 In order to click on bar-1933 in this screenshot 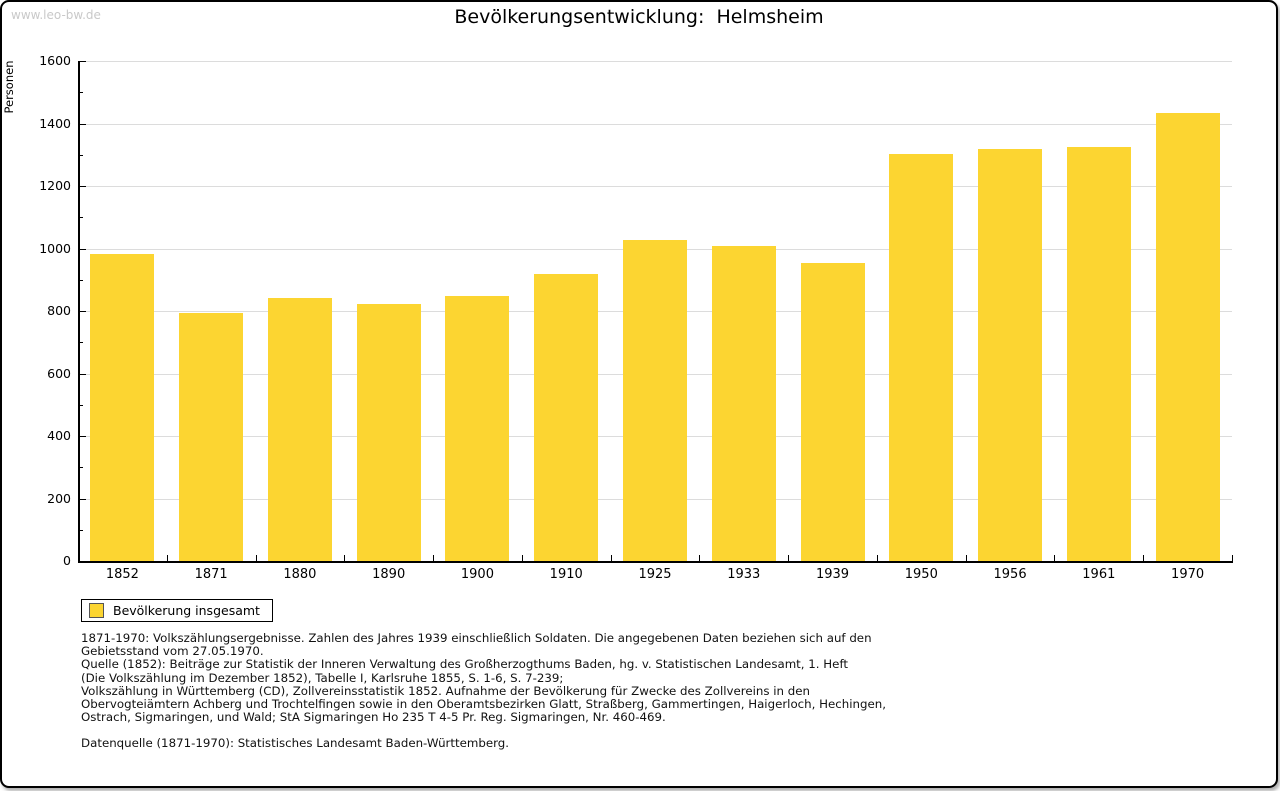, I will do `click(743, 403)`.